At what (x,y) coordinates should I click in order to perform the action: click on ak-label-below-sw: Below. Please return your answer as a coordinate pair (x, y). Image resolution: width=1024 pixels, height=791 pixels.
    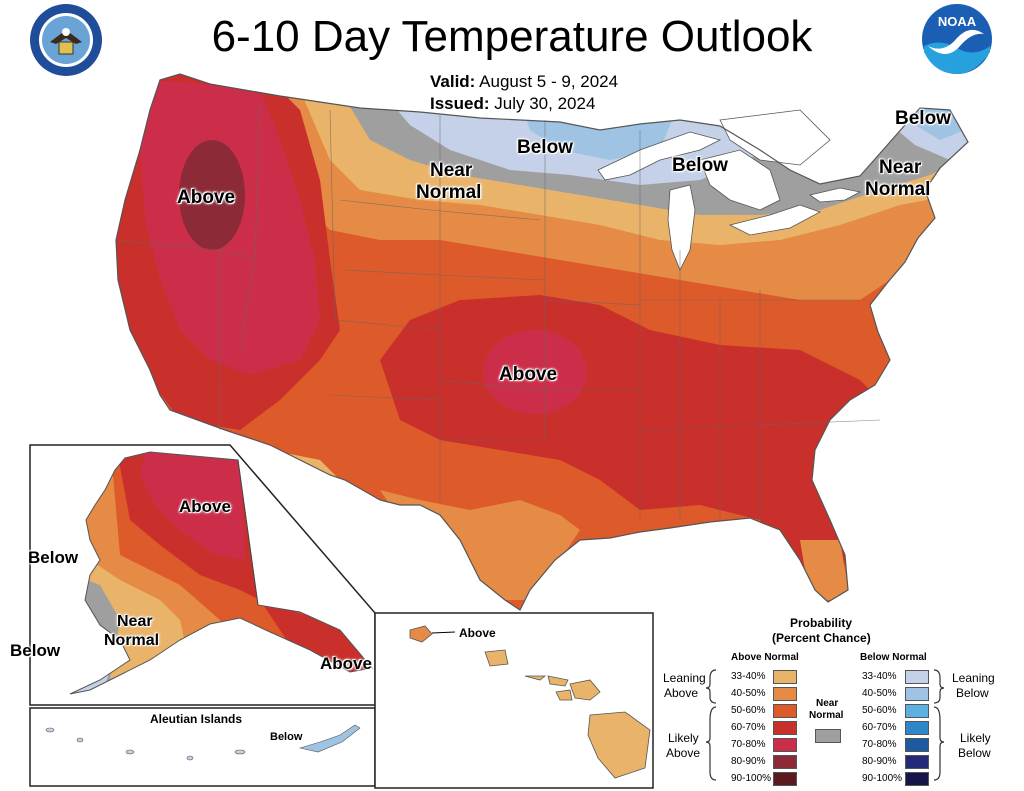
    Looking at the image, I should click on (35, 650).